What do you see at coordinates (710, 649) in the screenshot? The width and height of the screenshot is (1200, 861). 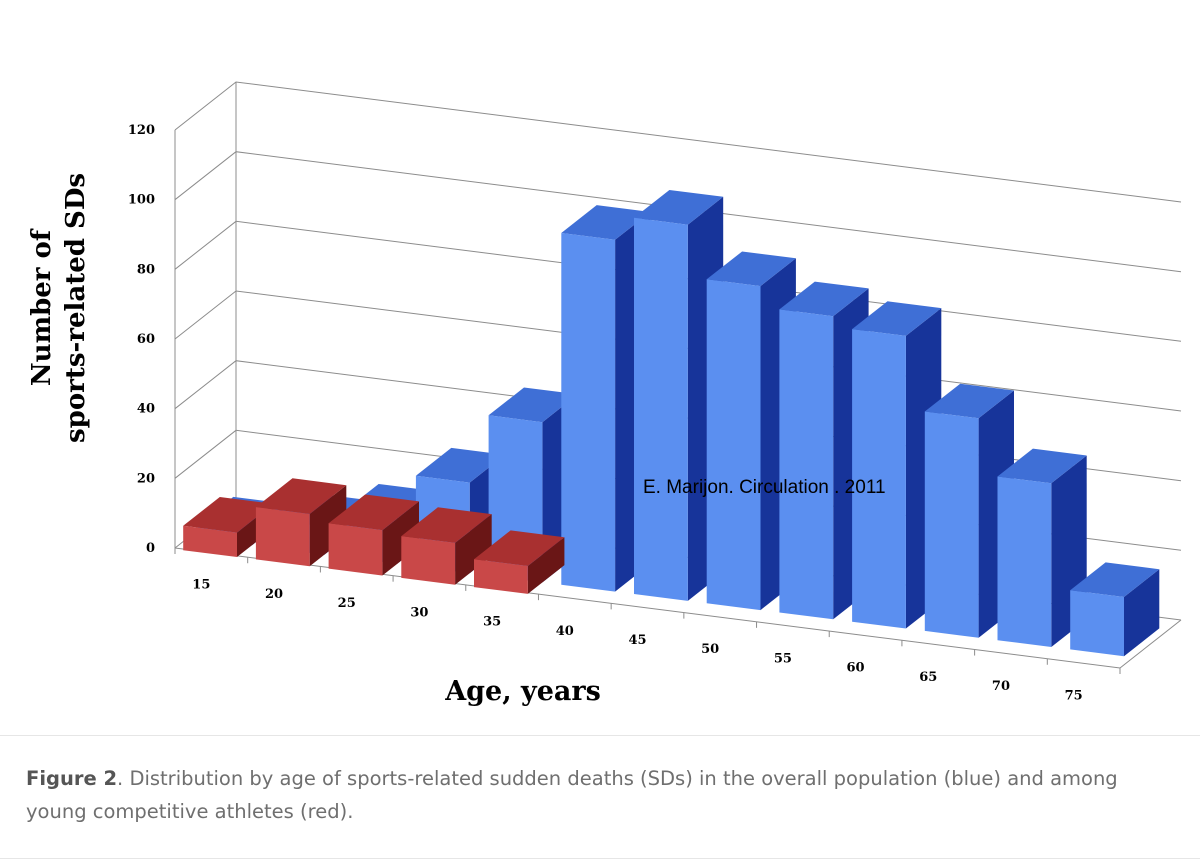 I see `x-tick-label: 50` at bounding box center [710, 649].